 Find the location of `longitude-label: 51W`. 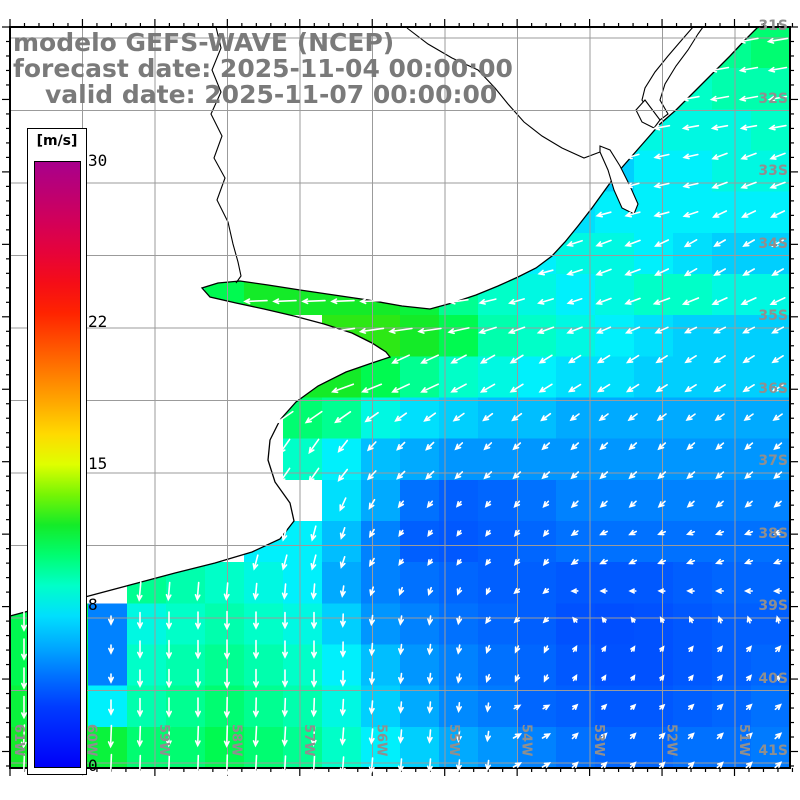

longitude-label: 51W is located at coordinates (743, 740).